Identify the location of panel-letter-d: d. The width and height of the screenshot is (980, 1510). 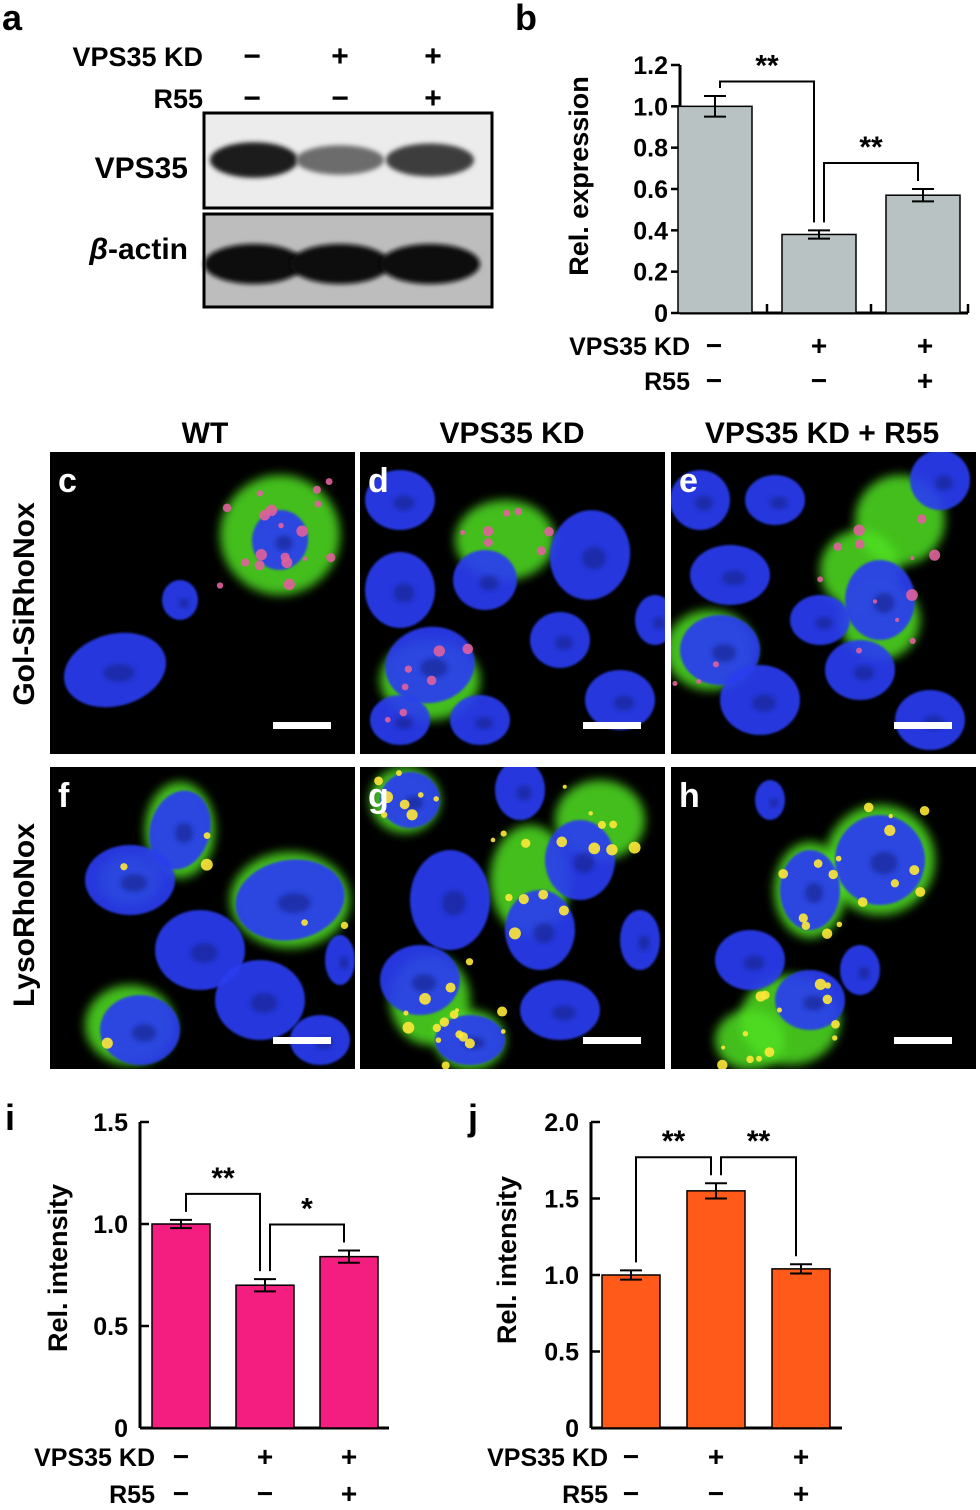
(378, 481).